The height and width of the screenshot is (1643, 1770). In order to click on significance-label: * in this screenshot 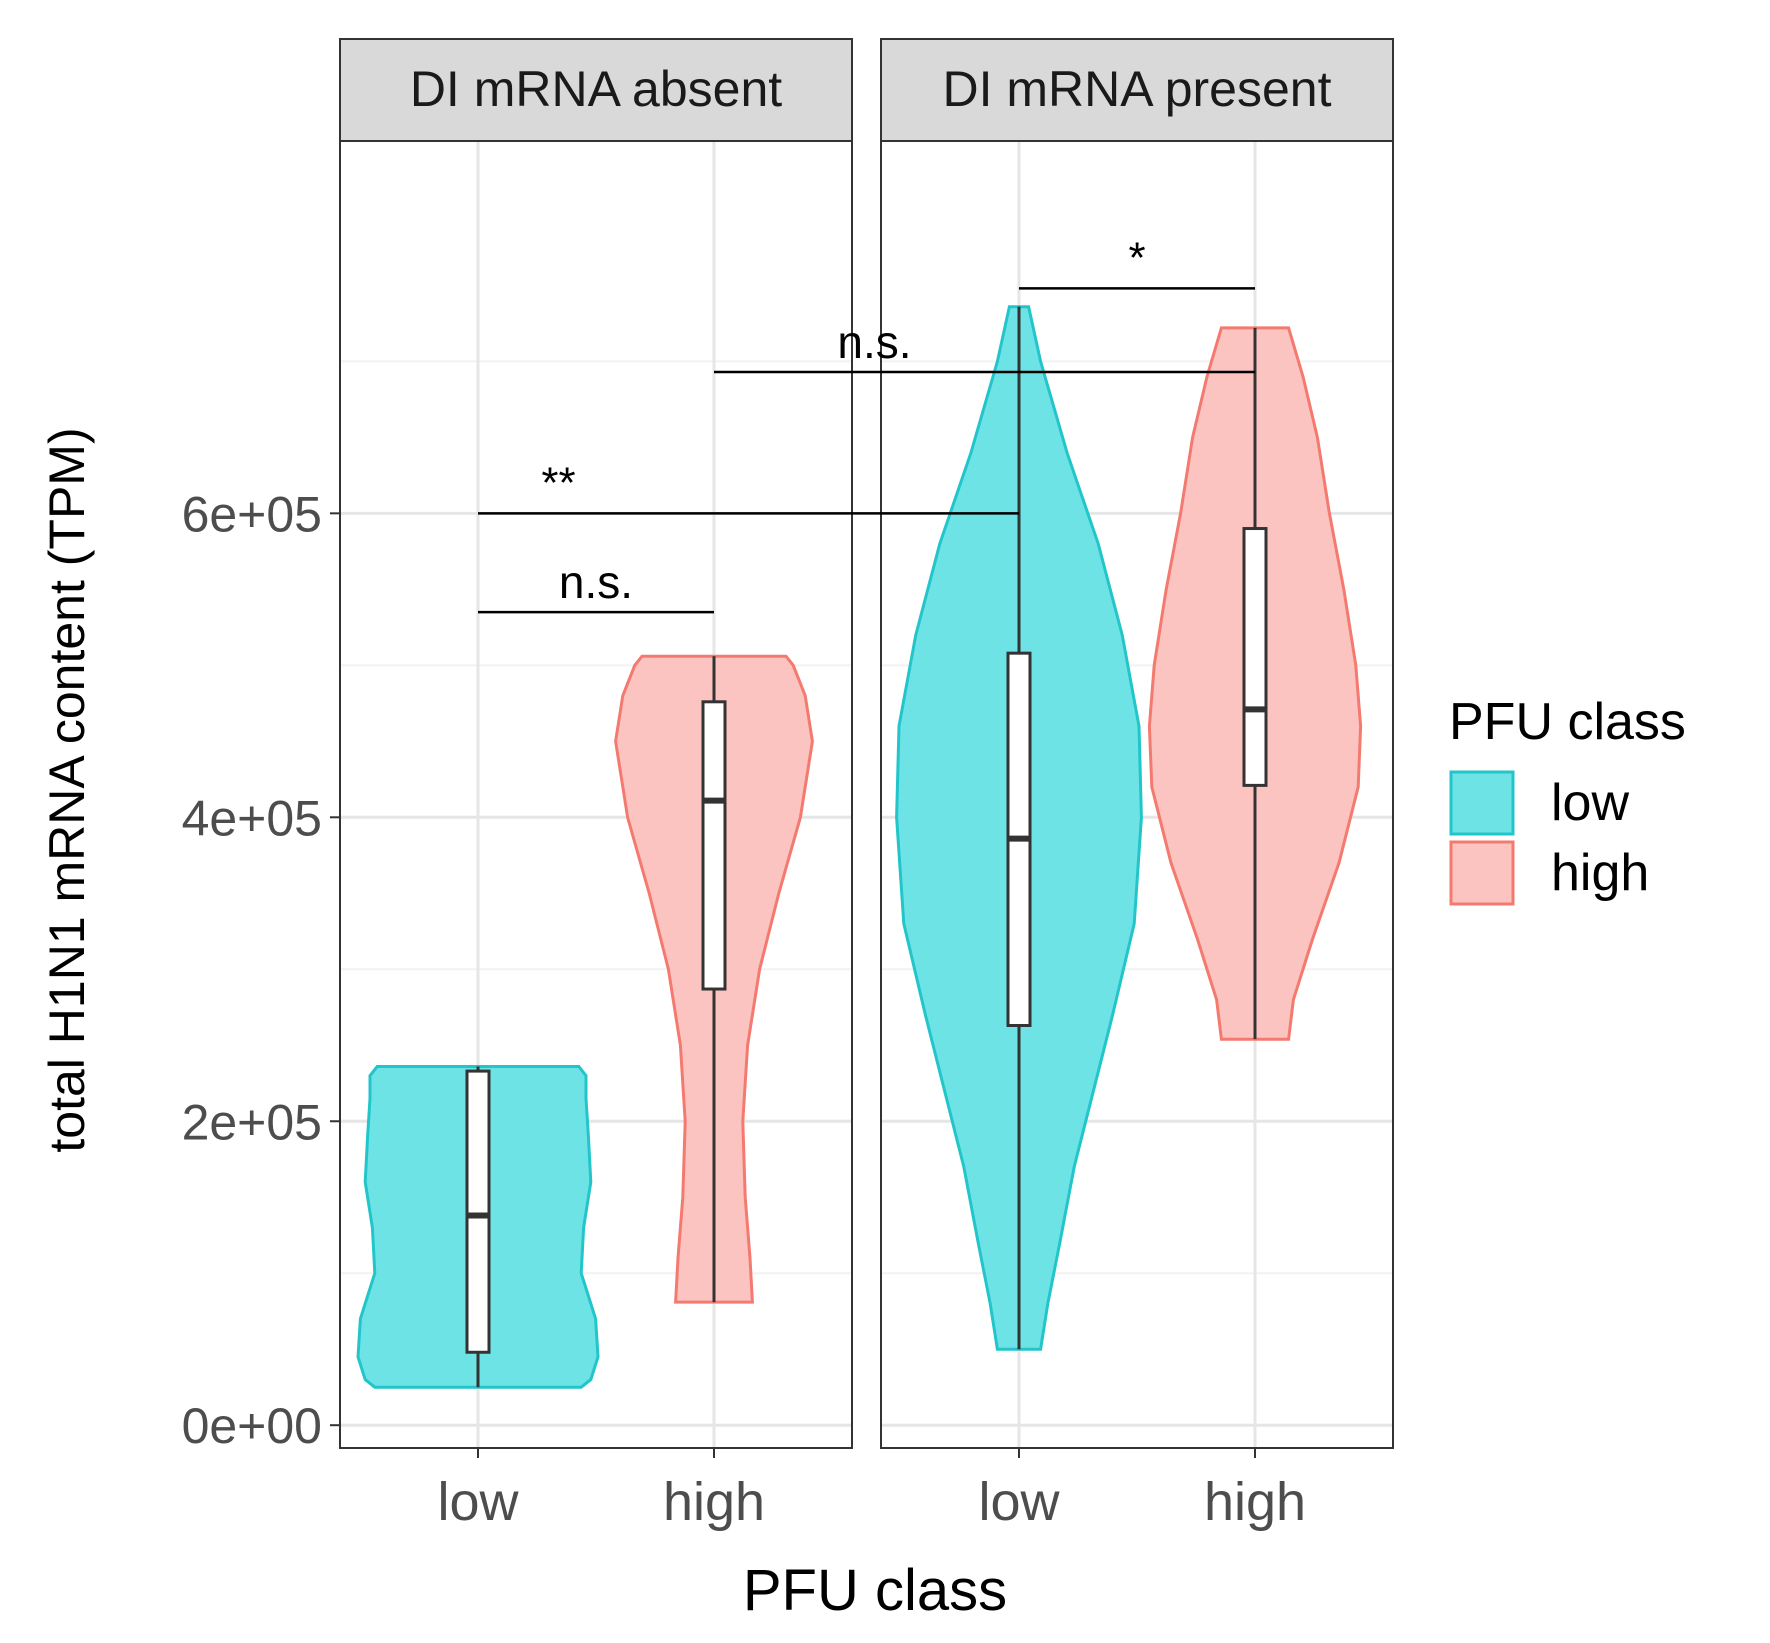, I will do `click(1136, 257)`.